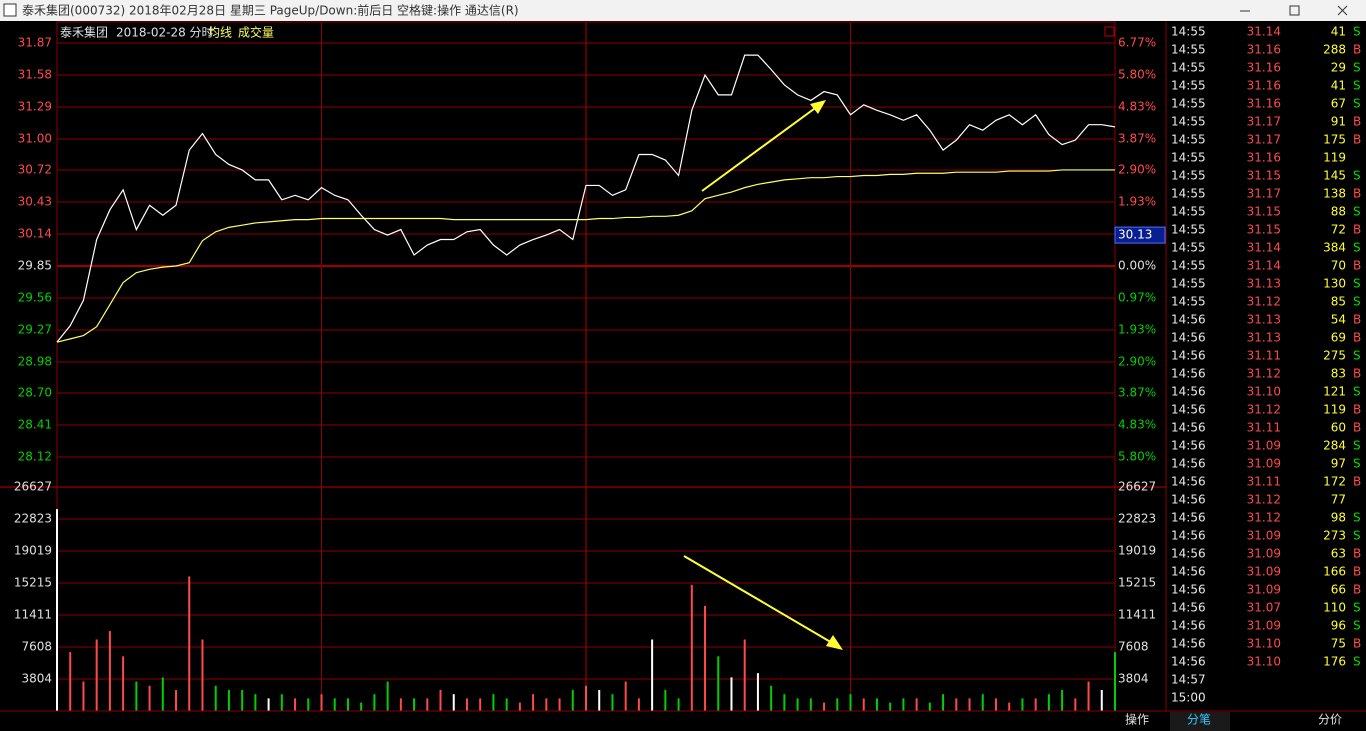 This screenshot has width=1366, height=731. I want to click on y-tick-label: 22823, so click(1137, 519).